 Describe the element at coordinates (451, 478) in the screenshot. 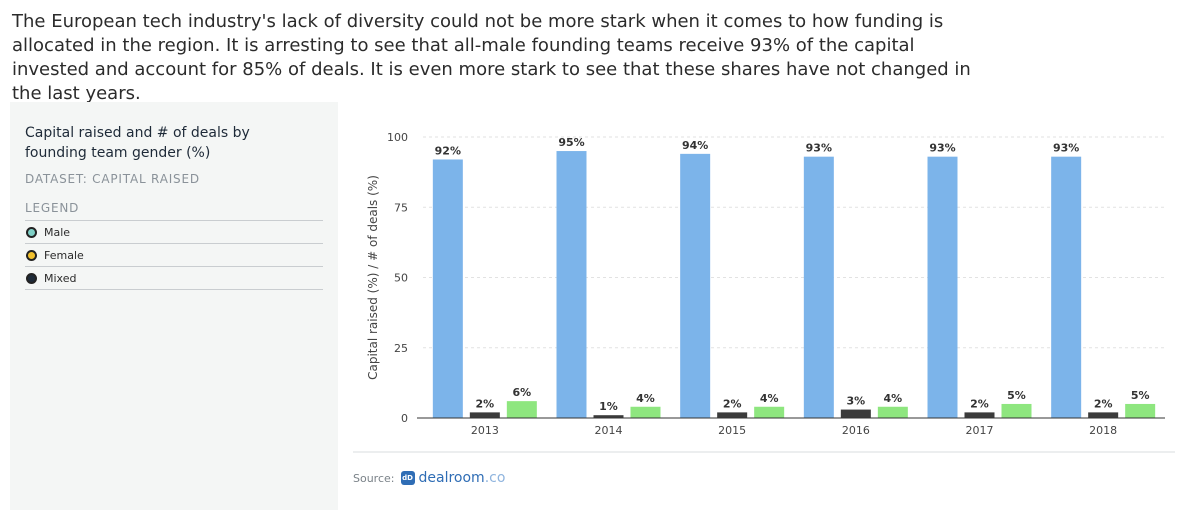

I see `brand-name: dealroom` at that location.